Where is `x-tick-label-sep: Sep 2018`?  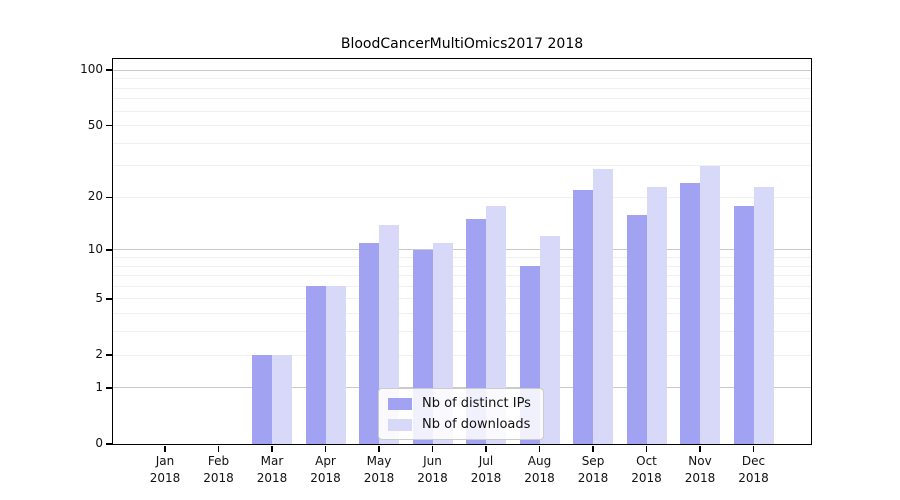 x-tick-label-sep: Sep 2018 is located at coordinates (593, 469).